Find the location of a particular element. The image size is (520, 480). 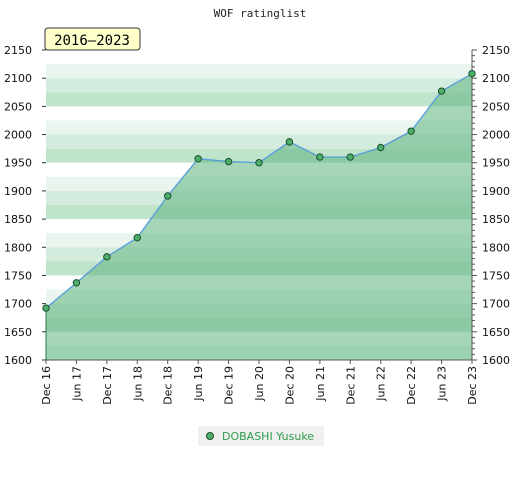

x-tick-label: Jun 17 is located at coordinates (76, 384).